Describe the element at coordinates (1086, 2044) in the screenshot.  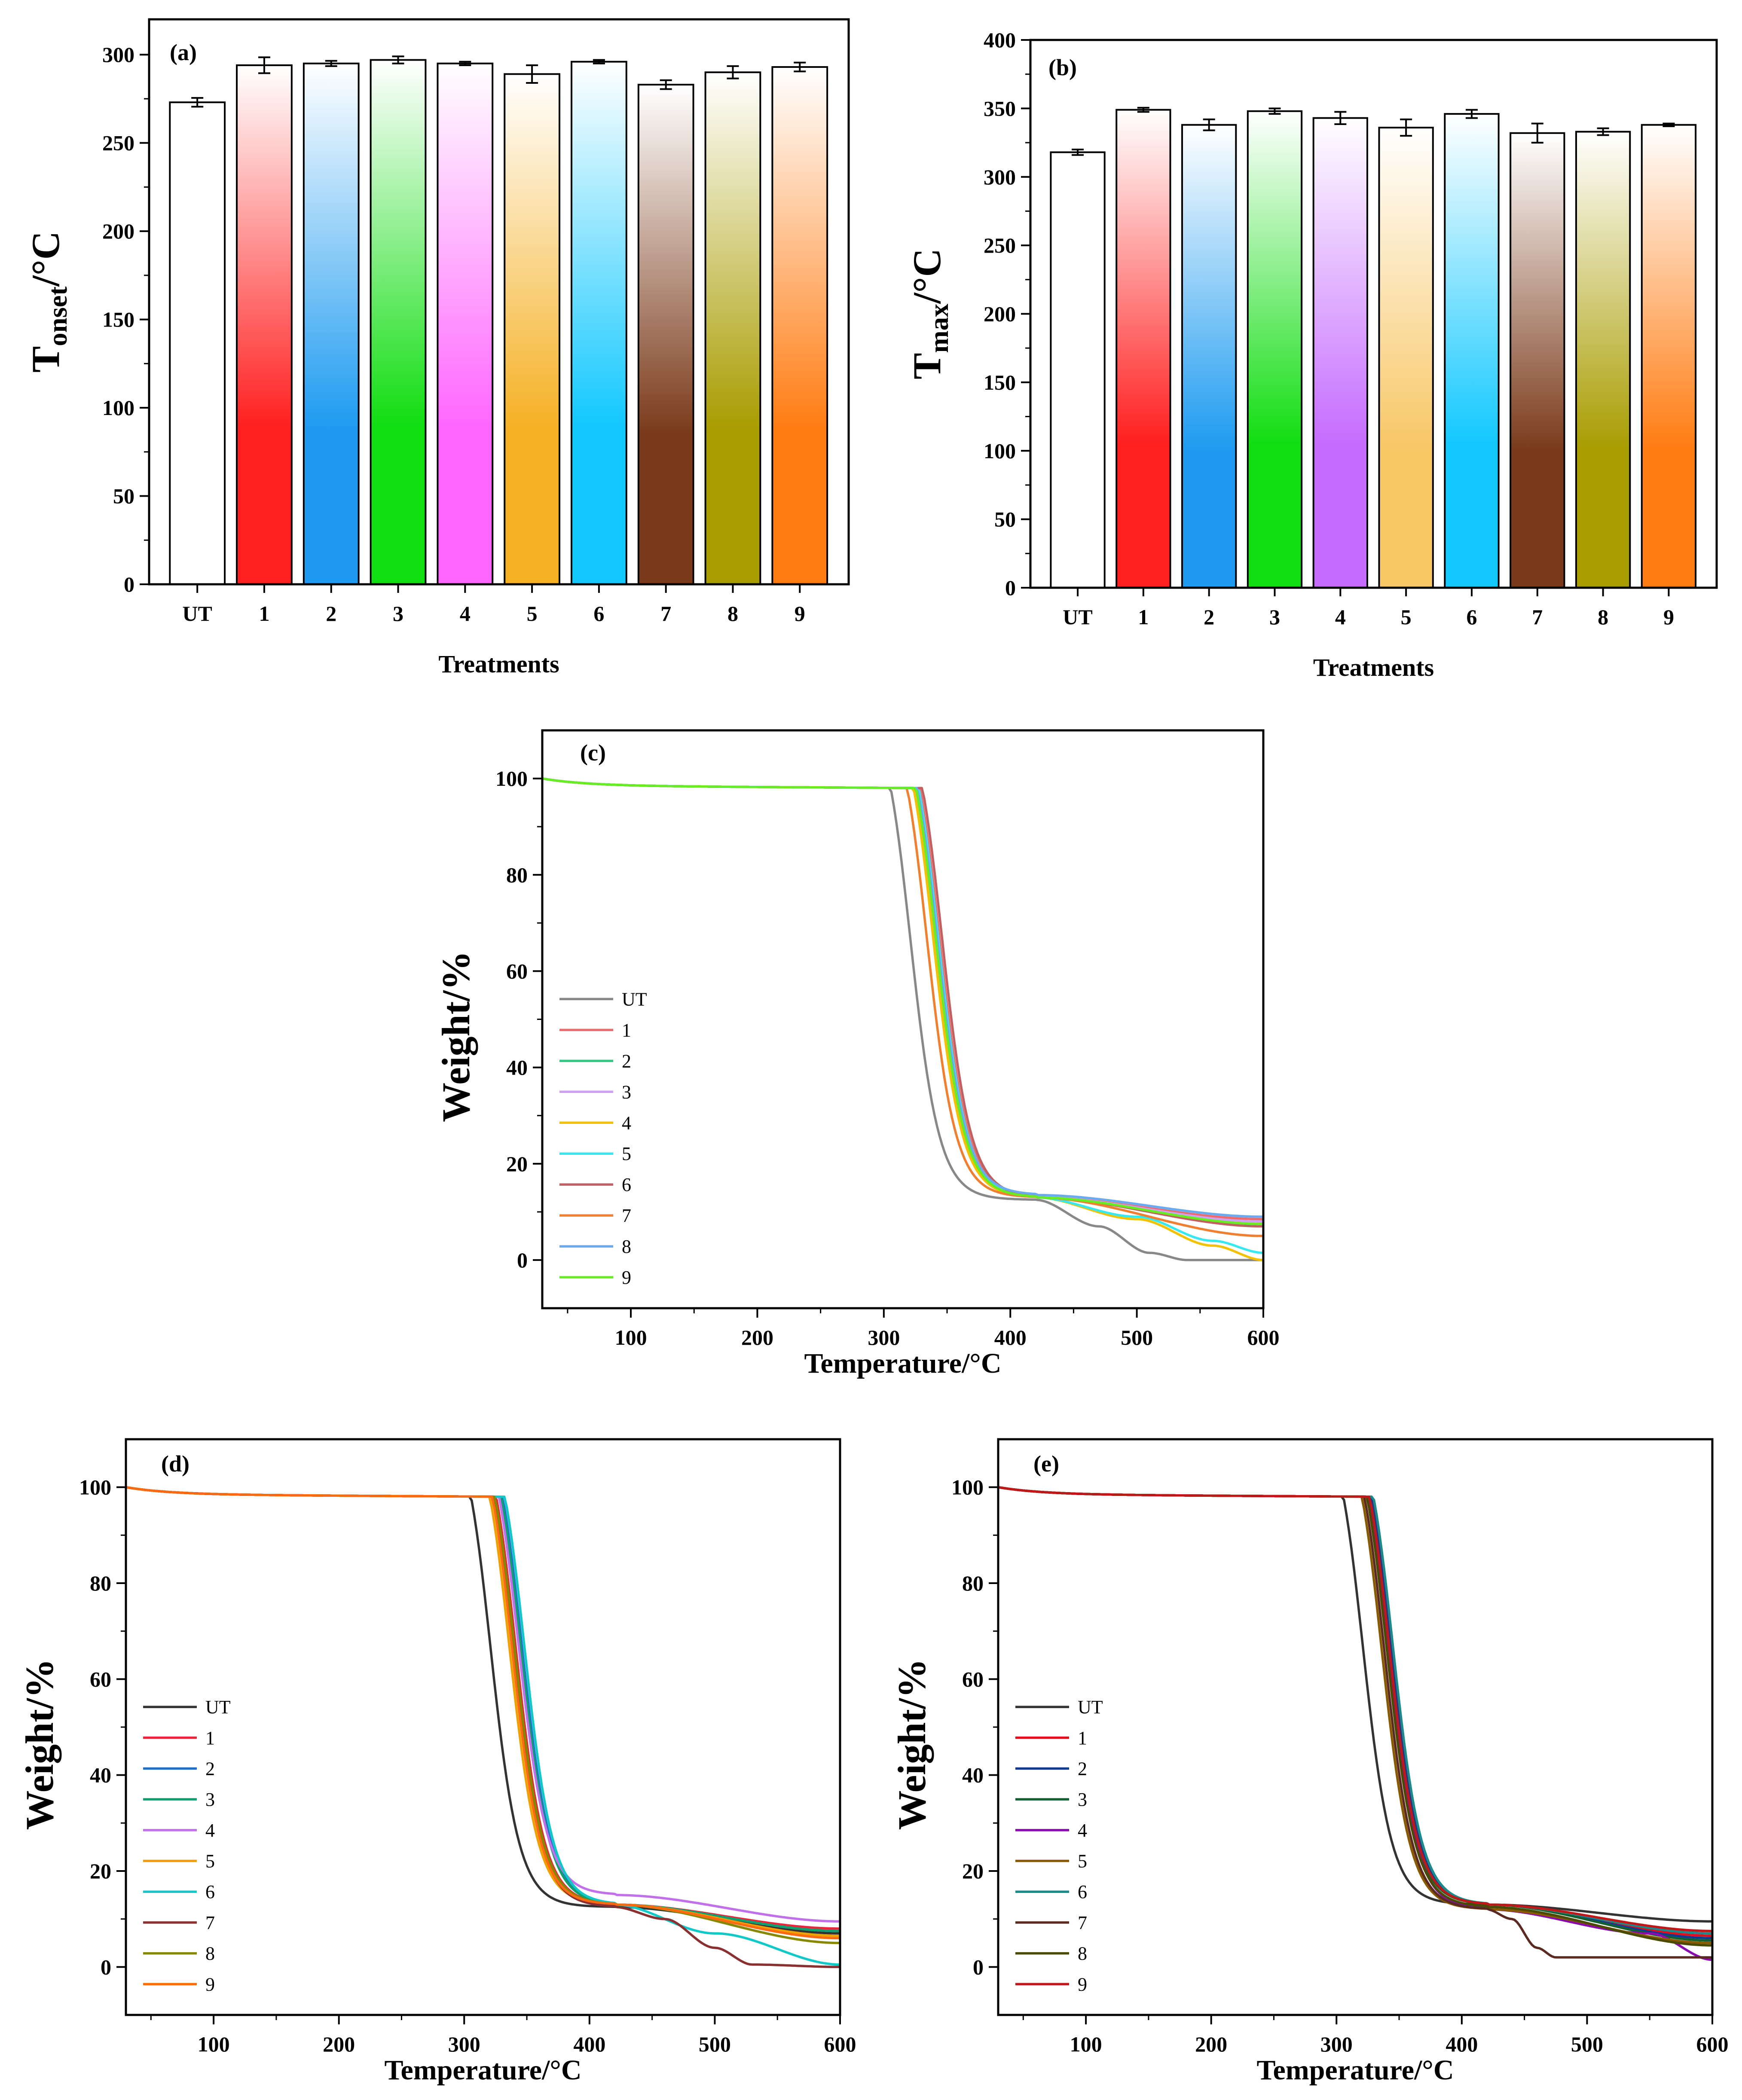
I see `x-tick-label-100: 100` at that location.